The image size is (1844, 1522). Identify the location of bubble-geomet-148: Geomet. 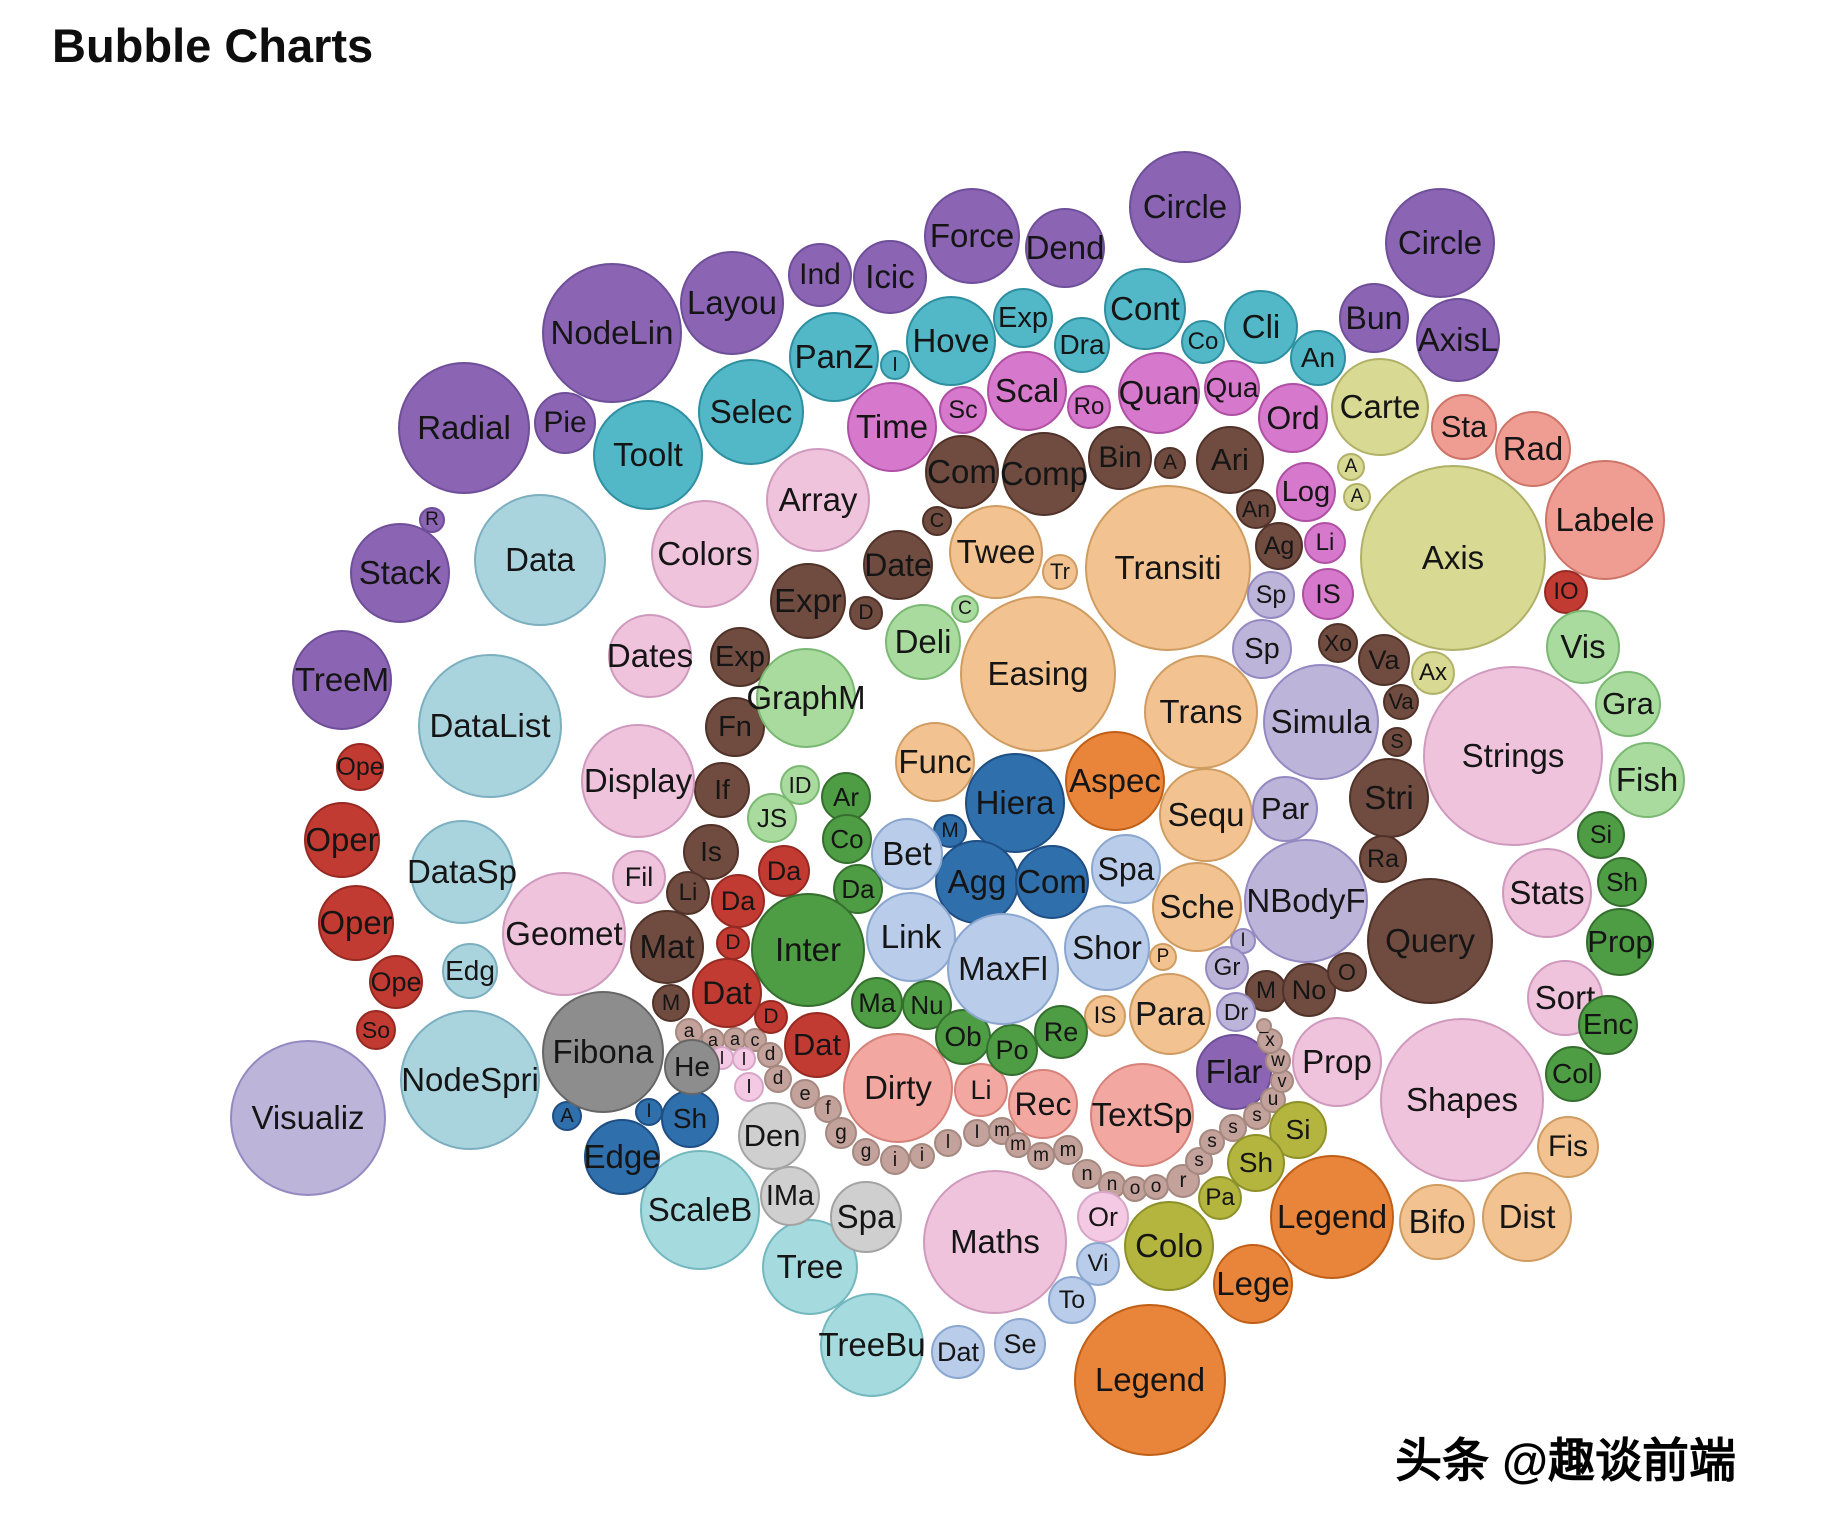
(564, 934).